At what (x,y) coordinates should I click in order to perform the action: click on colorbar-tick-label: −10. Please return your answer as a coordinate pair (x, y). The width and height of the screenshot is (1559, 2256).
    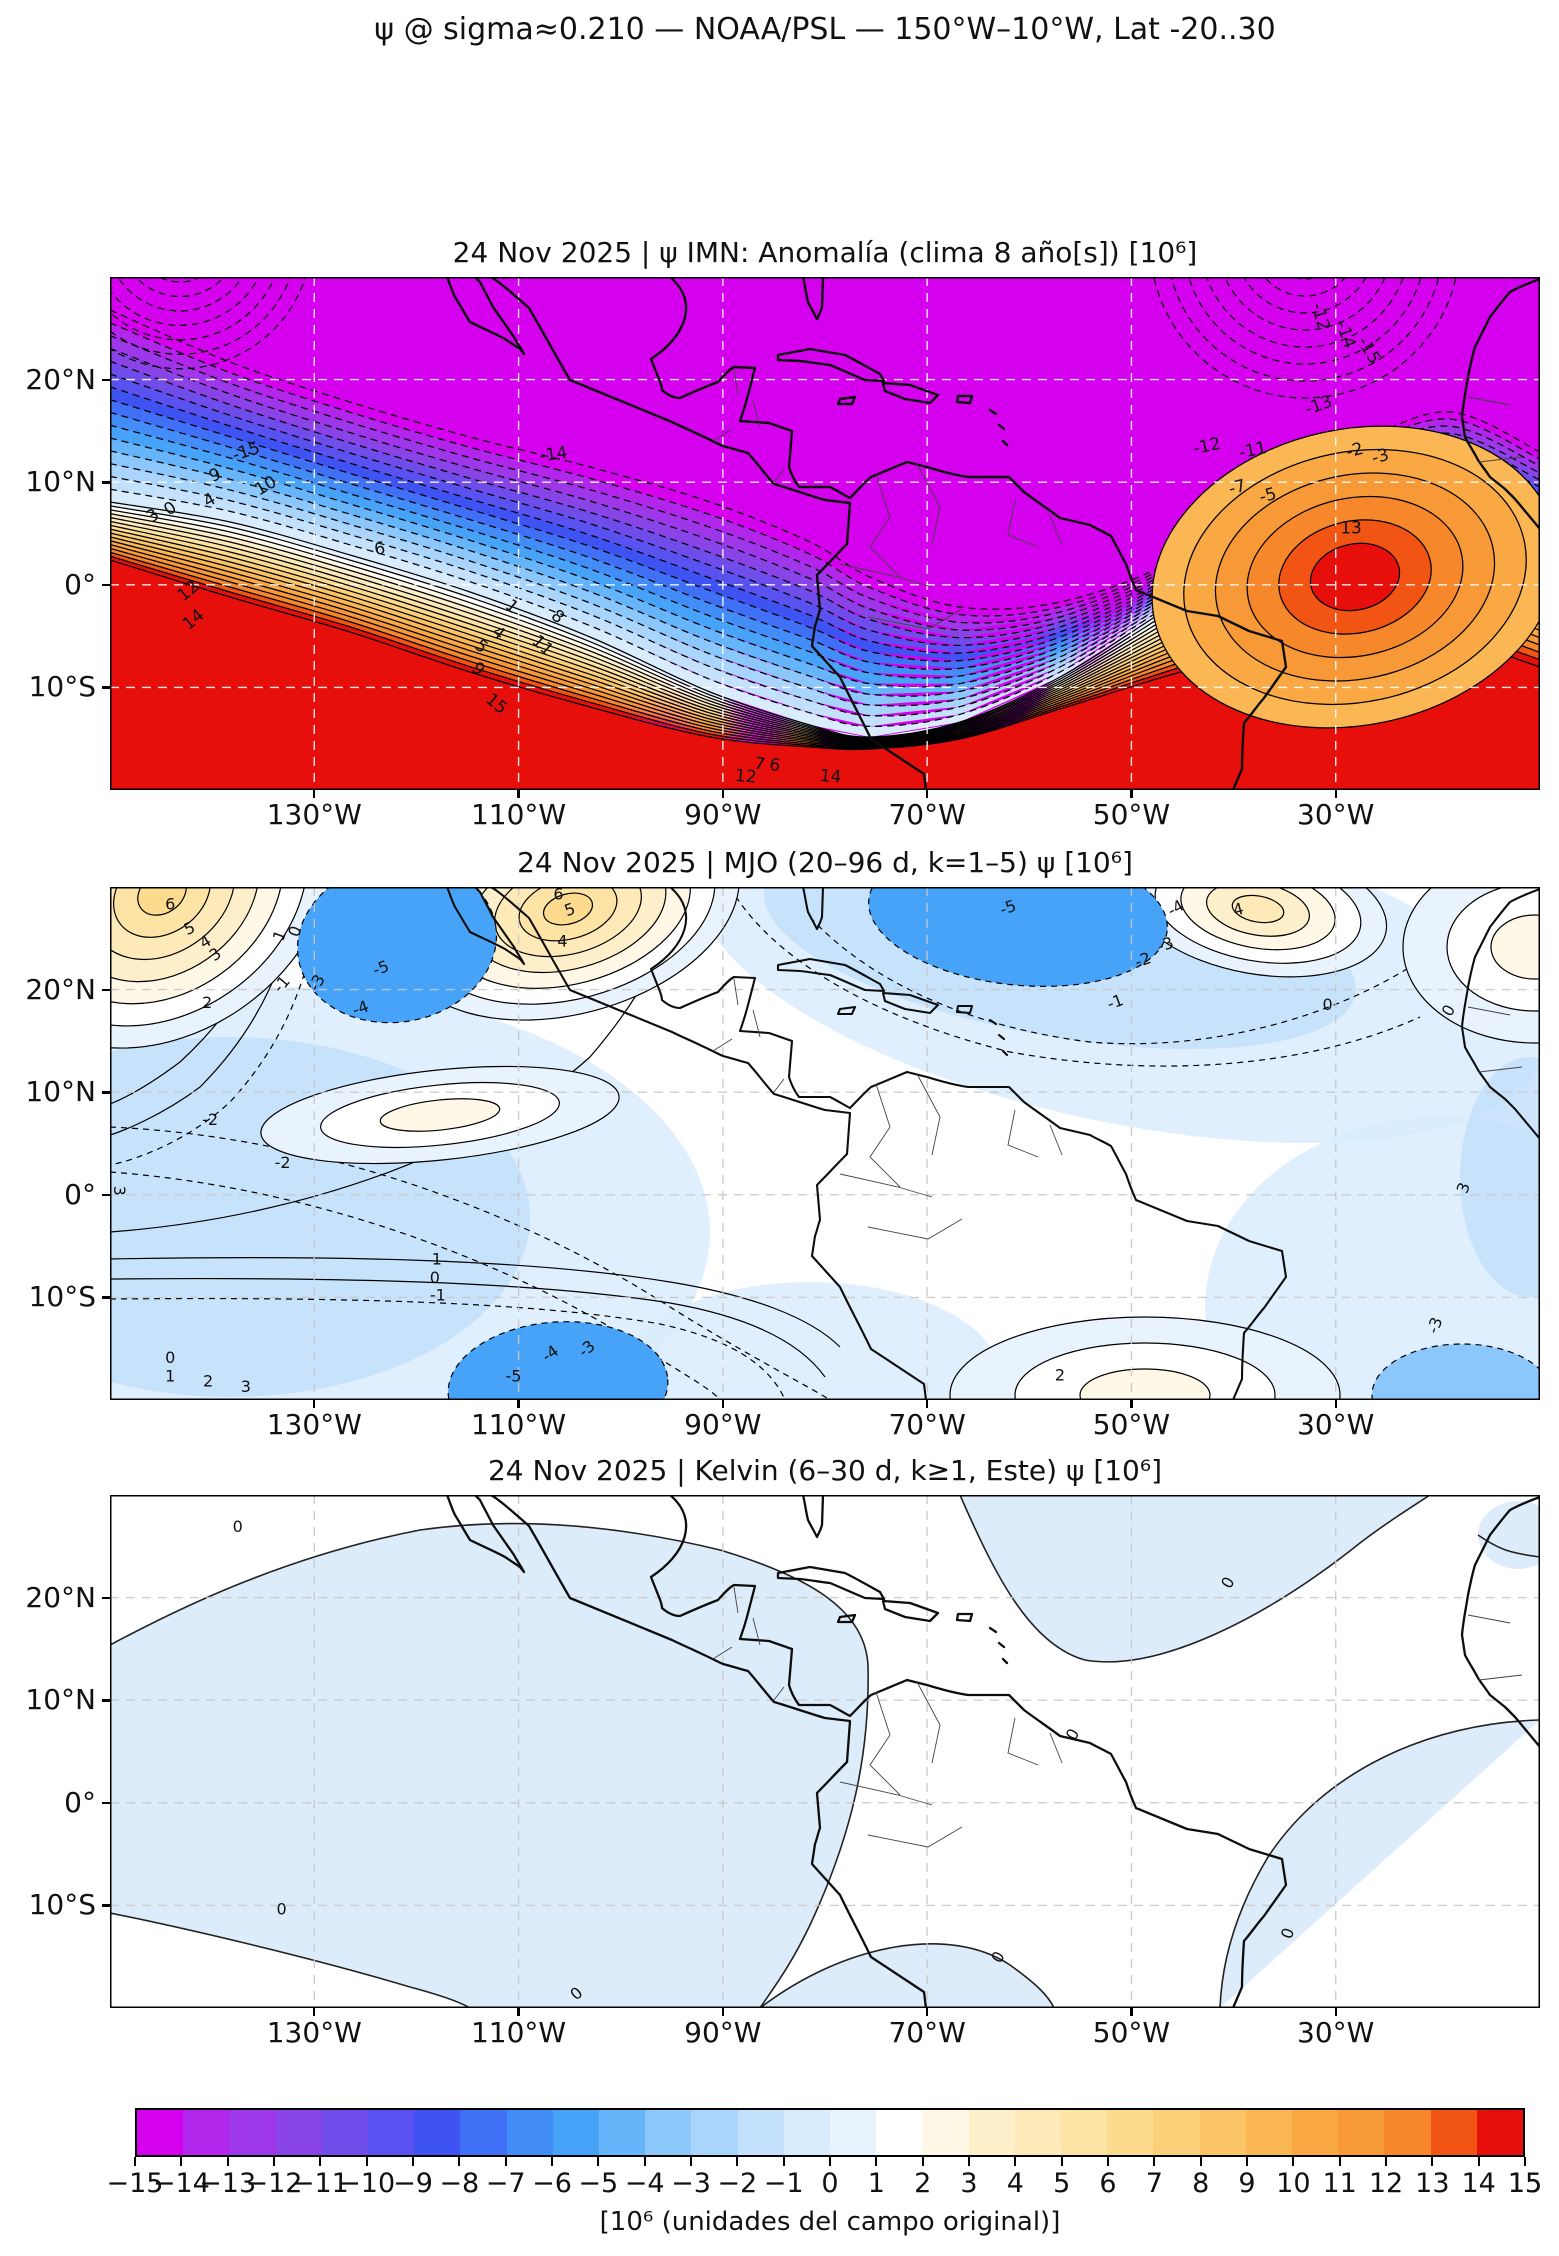
    Looking at the image, I should click on (367, 2183).